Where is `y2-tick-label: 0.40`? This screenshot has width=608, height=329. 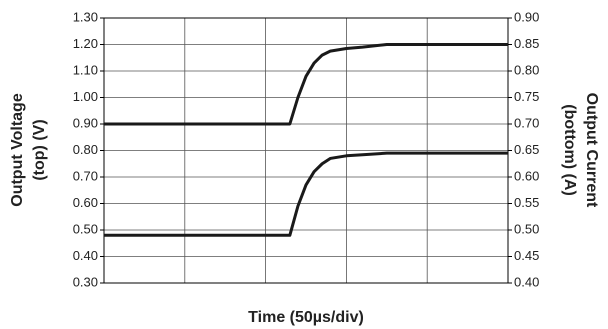
y2-tick-label: 0.40 is located at coordinates (526, 281).